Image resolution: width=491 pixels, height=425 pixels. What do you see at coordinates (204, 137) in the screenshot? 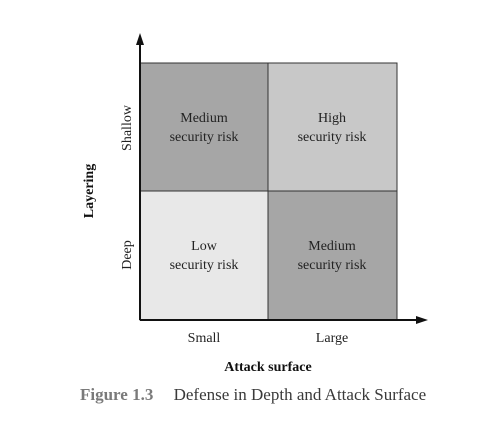
I see `quadrant-top-left-line2: security risk` at bounding box center [204, 137].